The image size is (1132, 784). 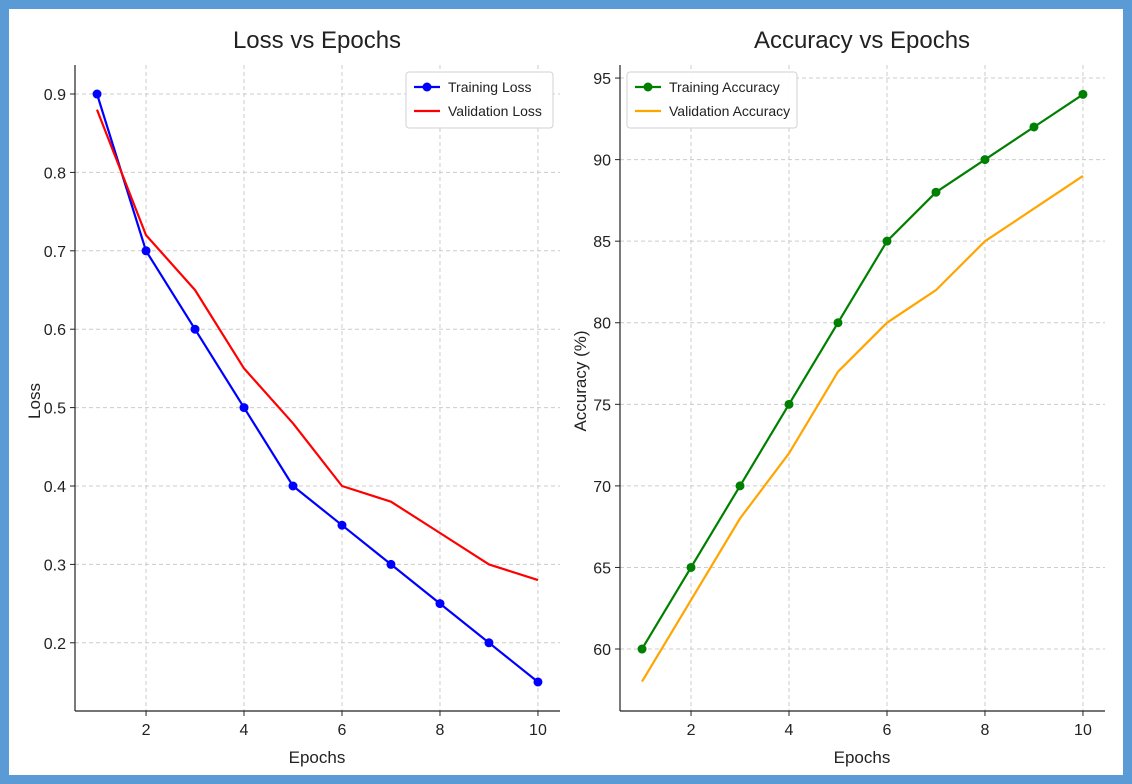 What do you see at coordinates (146, 730) in the screenshot?
I see `loss-x-tick-label: 2` at bounding box center [146, 730].